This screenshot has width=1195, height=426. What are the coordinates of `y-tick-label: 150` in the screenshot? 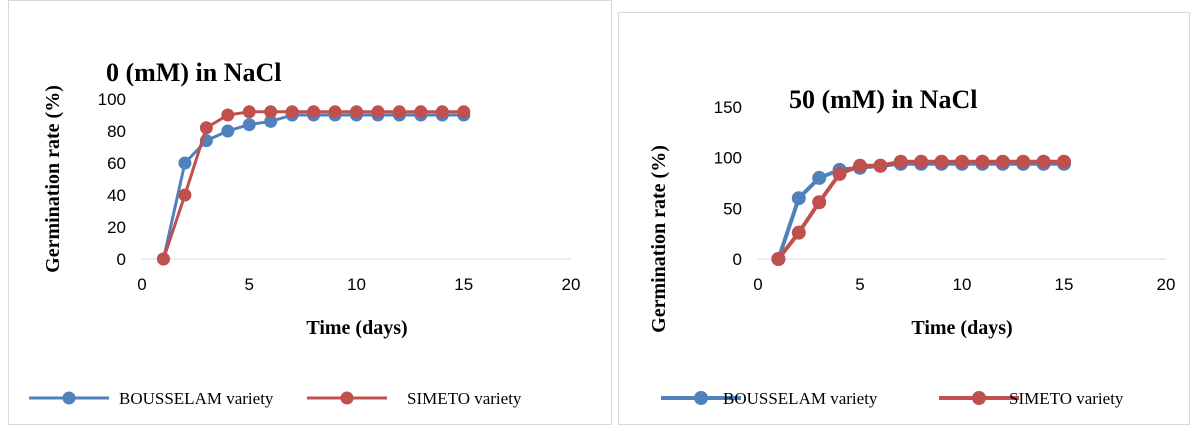 It's located at (728, 107).